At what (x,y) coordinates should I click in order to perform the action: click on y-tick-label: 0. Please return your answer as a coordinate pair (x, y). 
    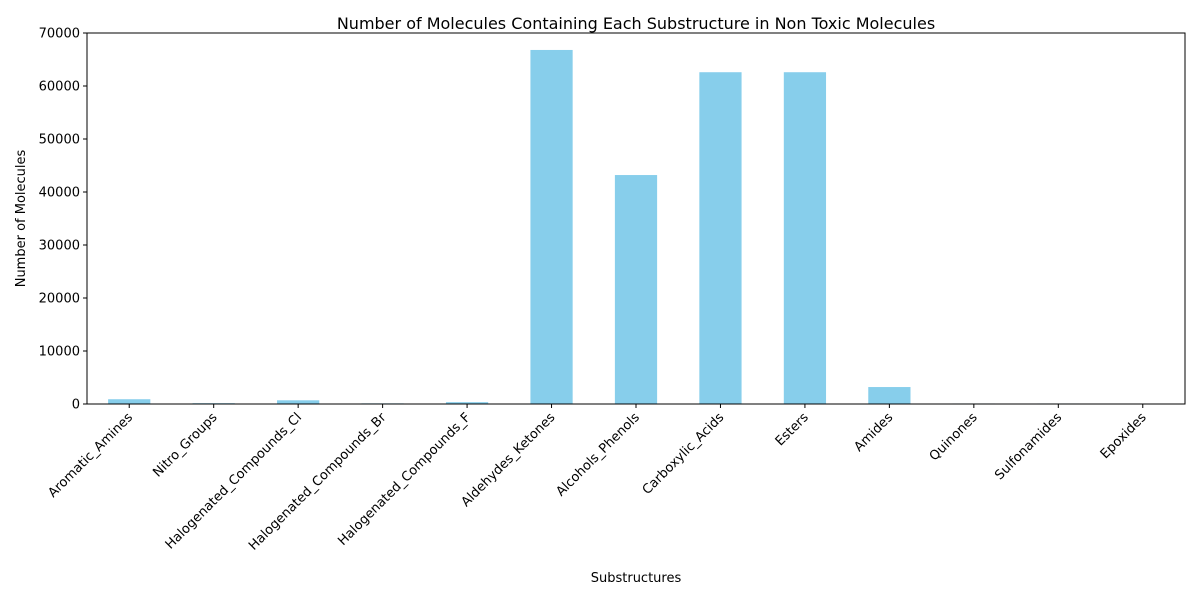
    Looking at the image, I should click on (76, 405).